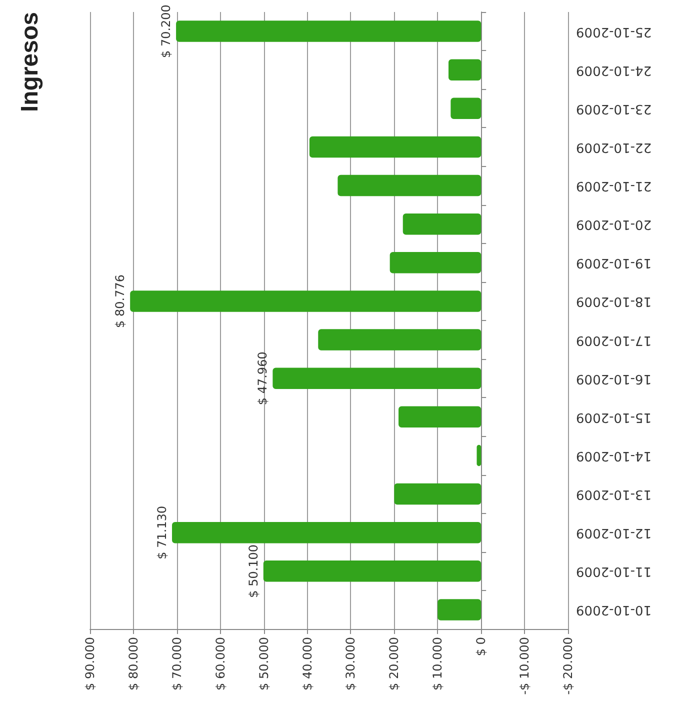 The height and width of the screenshot is (709, 678). I want to click on x-tick-label: $ 20.000, so click(394, 663).